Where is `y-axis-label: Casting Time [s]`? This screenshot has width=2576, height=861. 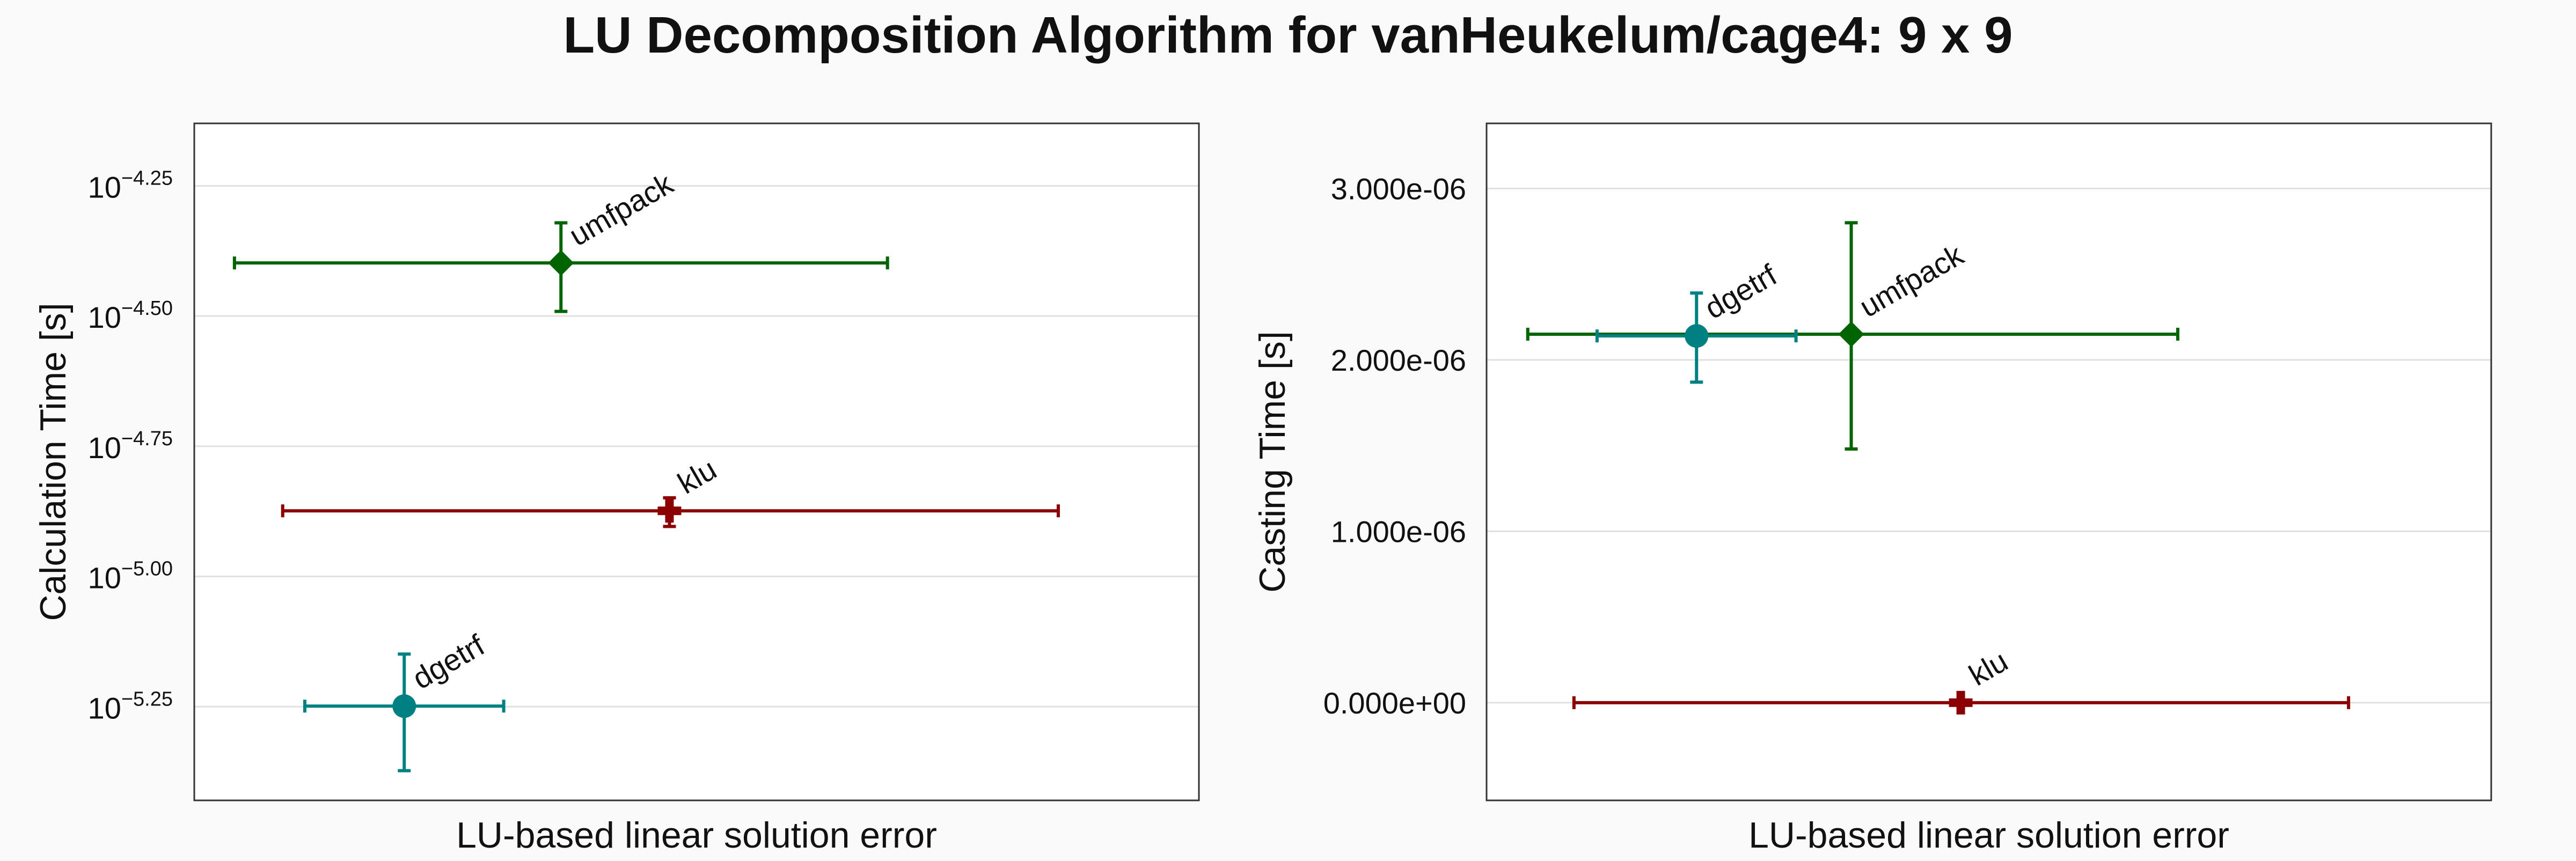
y-axis-label: Casting Time [s] is located at coordinates (1272, 462).